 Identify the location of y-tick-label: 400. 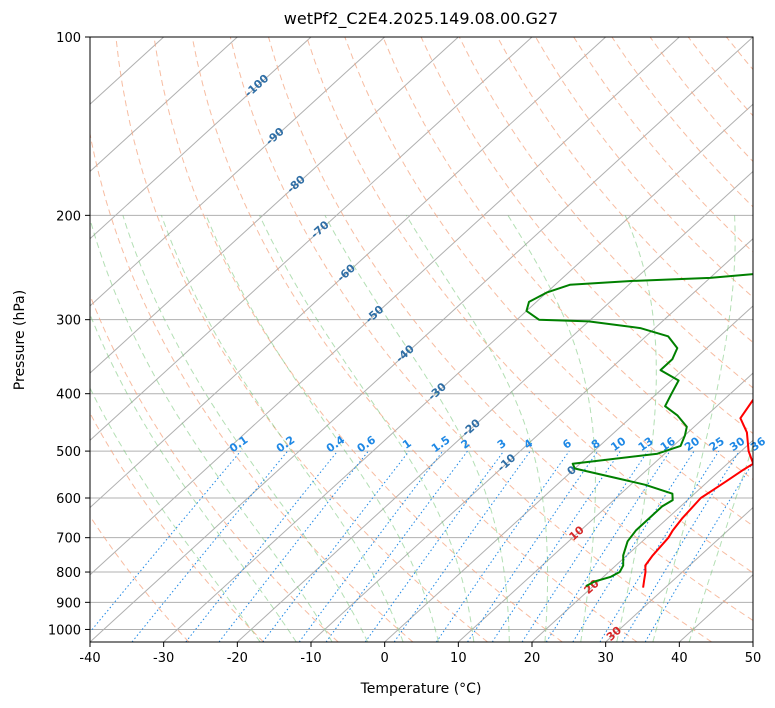
(68, 395).